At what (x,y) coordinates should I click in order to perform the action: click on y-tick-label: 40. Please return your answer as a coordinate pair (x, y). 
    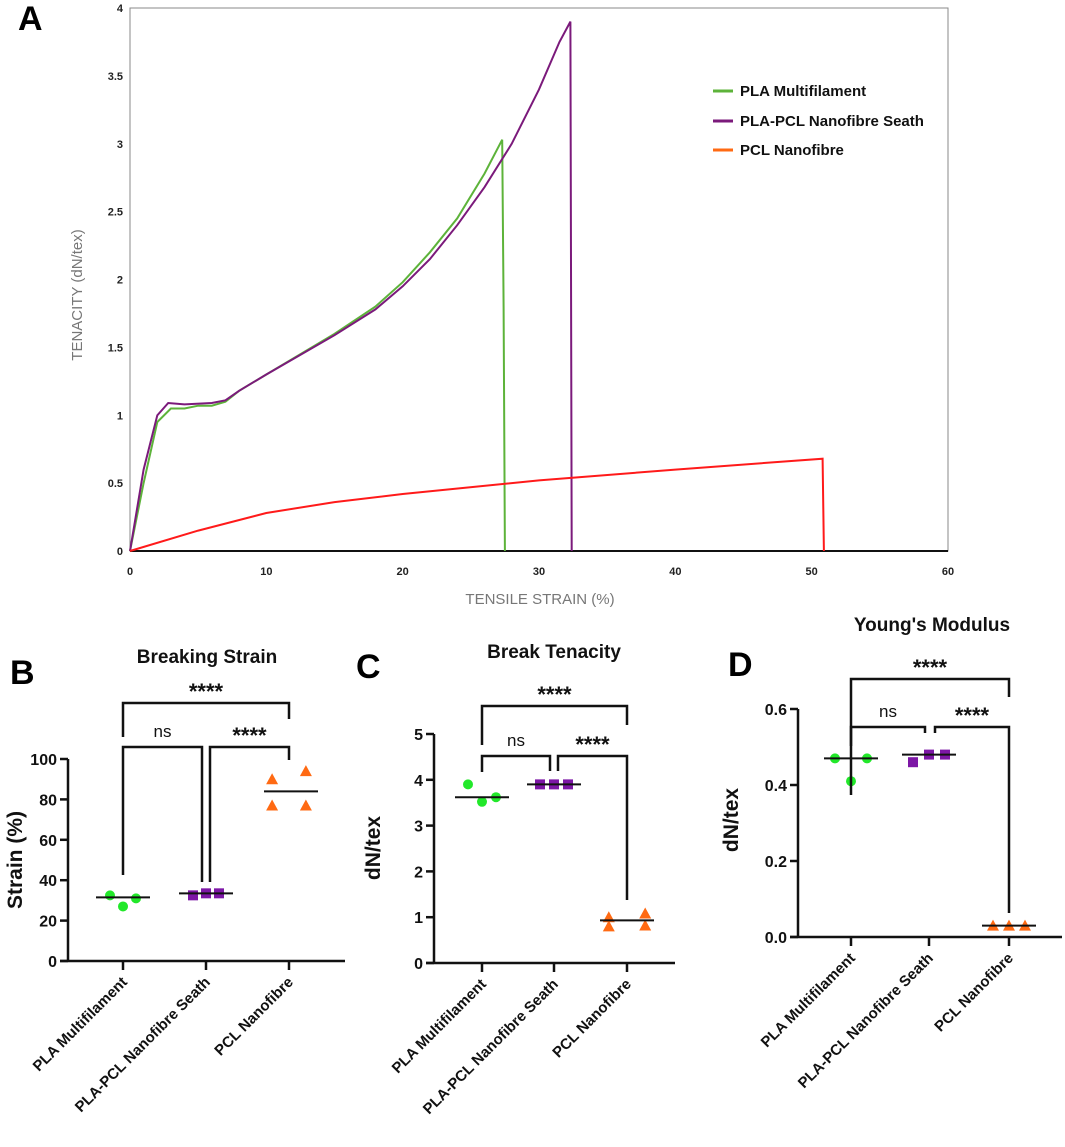
    Looking at the image, I should click on (48, 881).